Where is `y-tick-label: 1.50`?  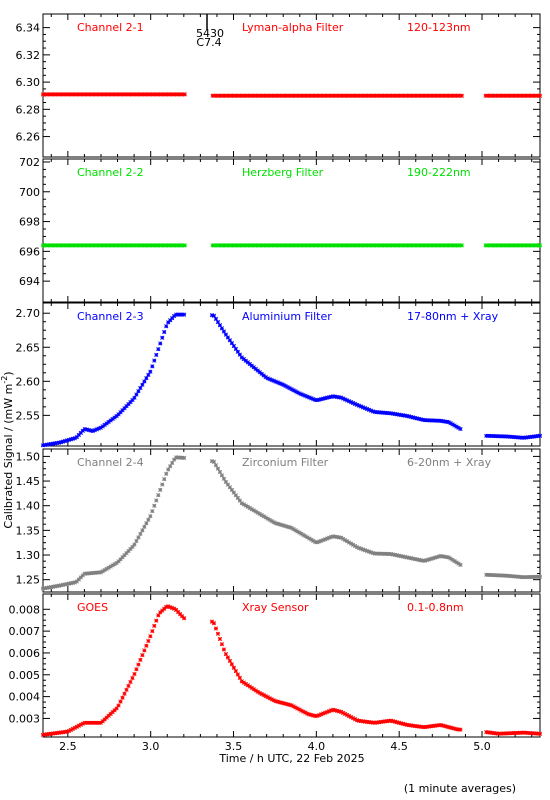 y-tick-label: 1.50 is located at coordinates (28, 456).